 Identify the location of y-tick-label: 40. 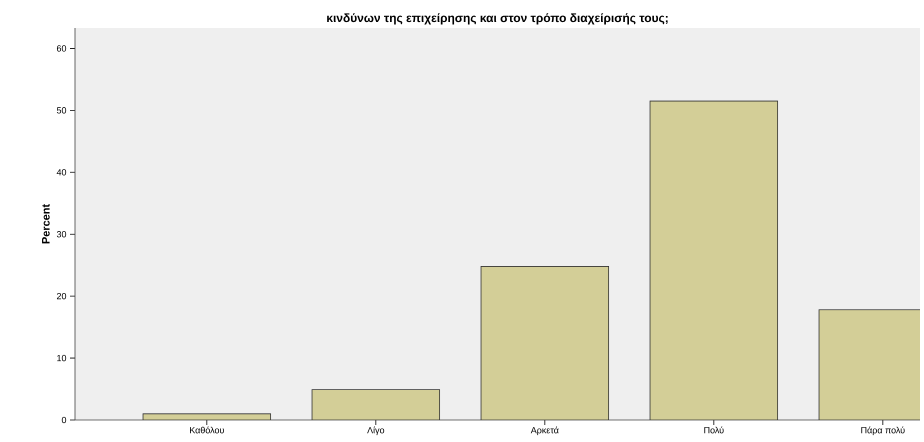
(61, 172).